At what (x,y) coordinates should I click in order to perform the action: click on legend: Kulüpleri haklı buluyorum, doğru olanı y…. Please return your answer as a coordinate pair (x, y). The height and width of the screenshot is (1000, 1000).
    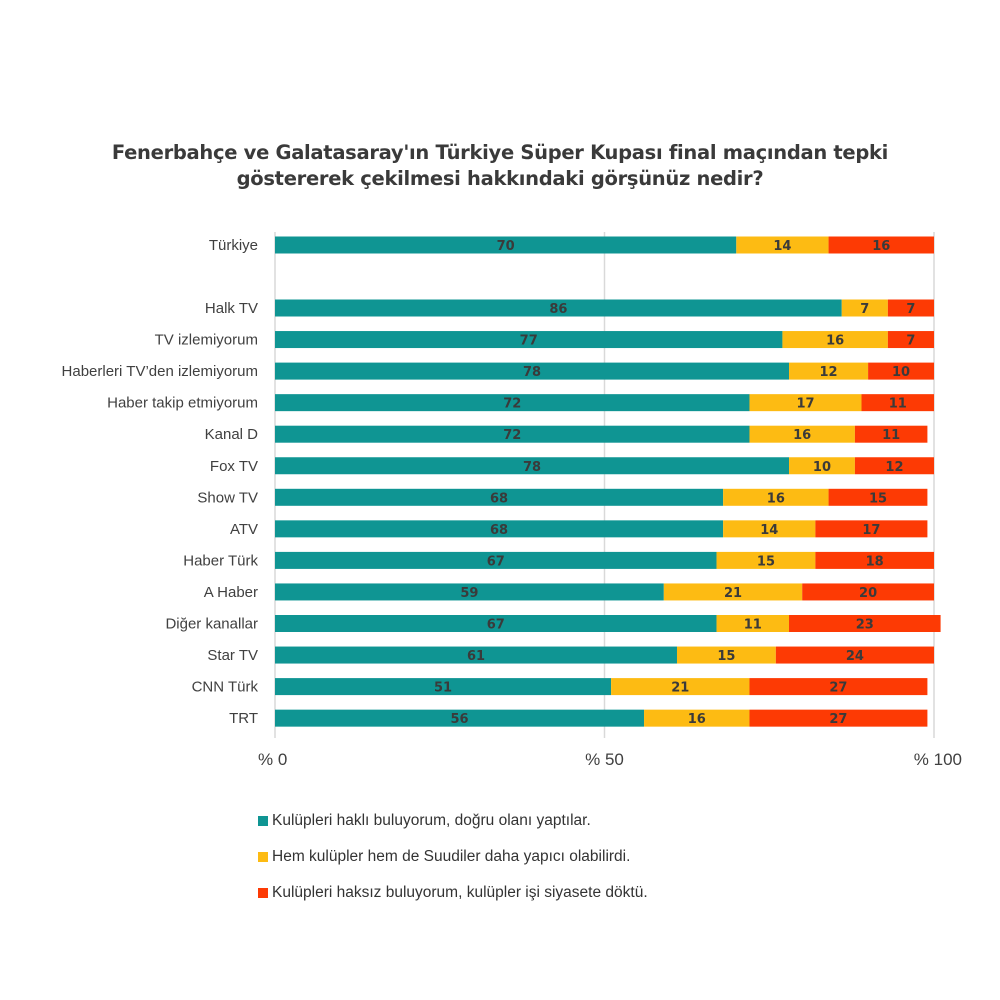
    Looking at the image, I should click on (453, 857).